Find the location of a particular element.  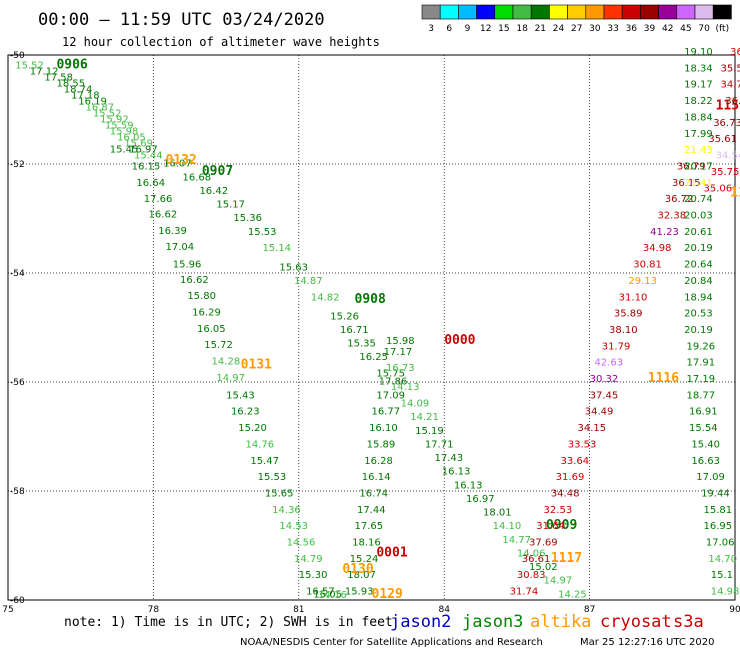

wave-height-label: 16.07 is located at coordinates (177, 164).